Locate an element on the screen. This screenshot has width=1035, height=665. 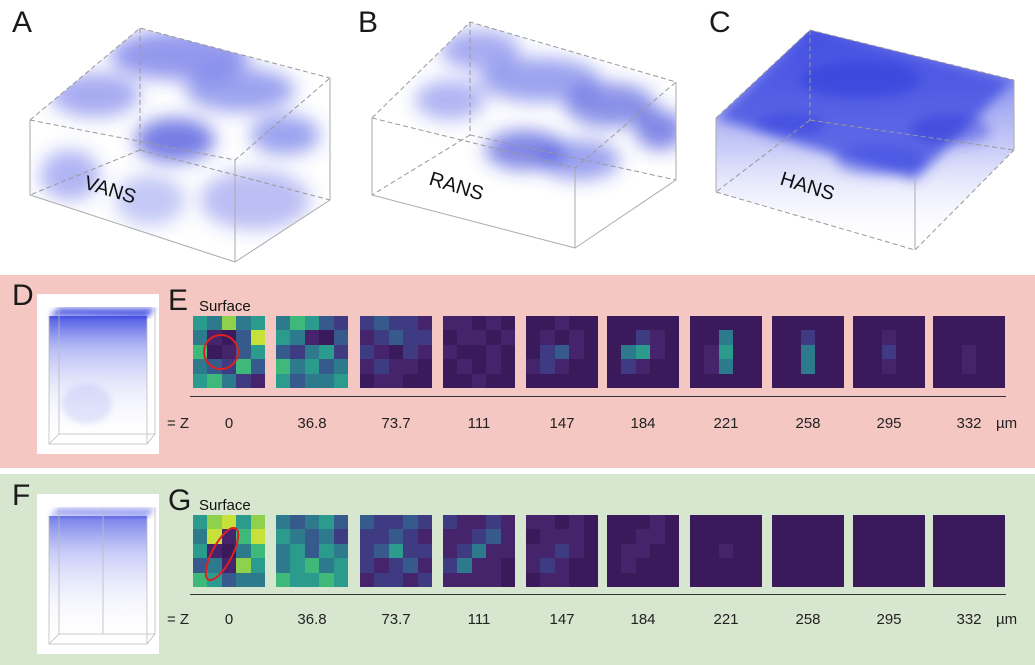
column-render-f is located at coordinates (102, 576).